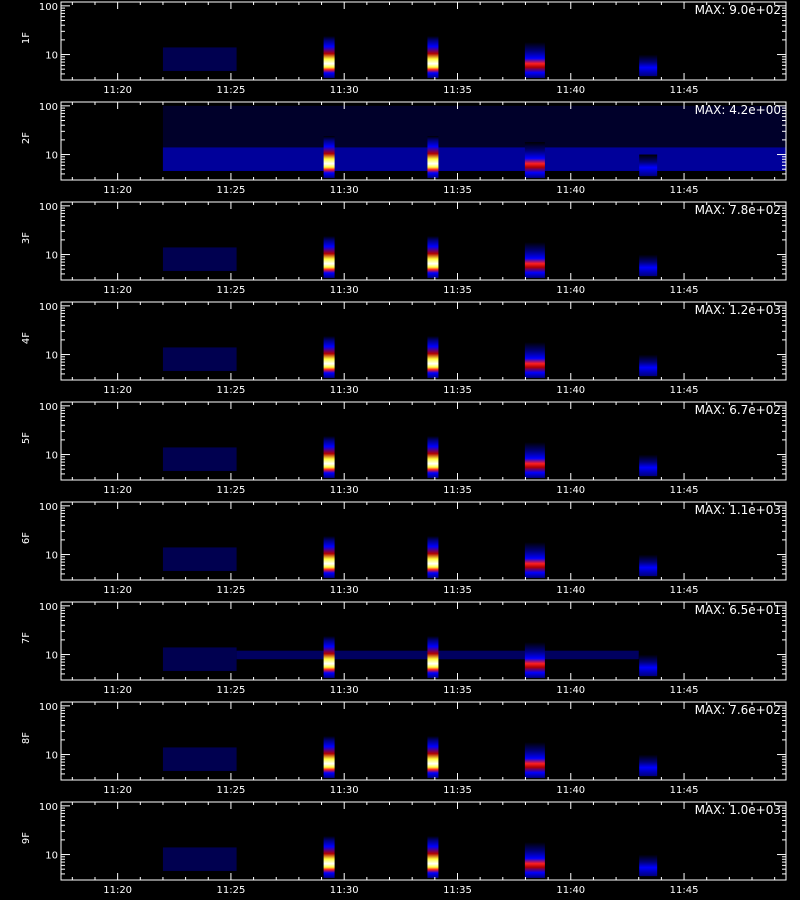 The height and width of the screenshot is (900, 800). Describe the element at coordinates (26, 638) in the screenshot. I see `channel-label: 7F` at that location.